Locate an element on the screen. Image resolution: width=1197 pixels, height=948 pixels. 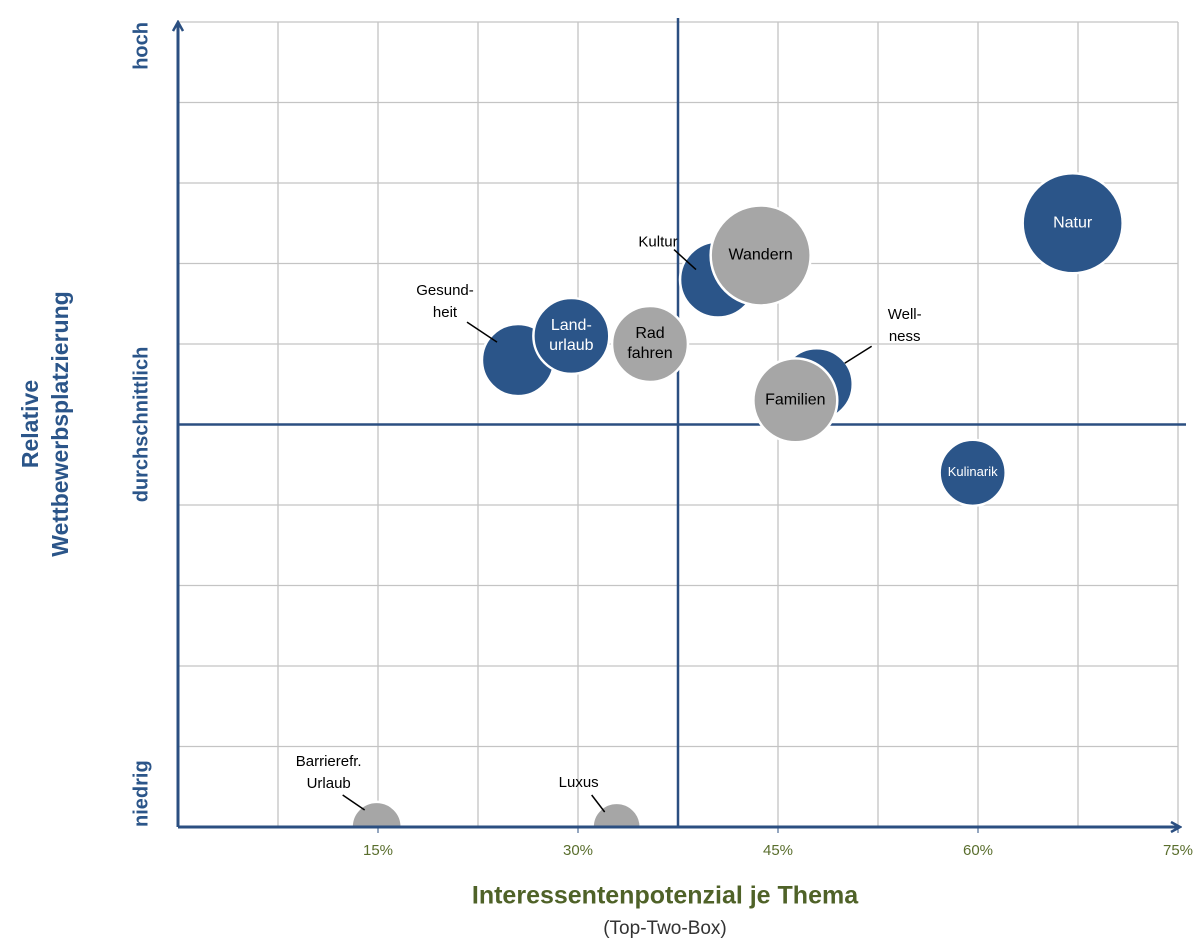
bubble-label: urlaub is located at coordinates (571, 345).